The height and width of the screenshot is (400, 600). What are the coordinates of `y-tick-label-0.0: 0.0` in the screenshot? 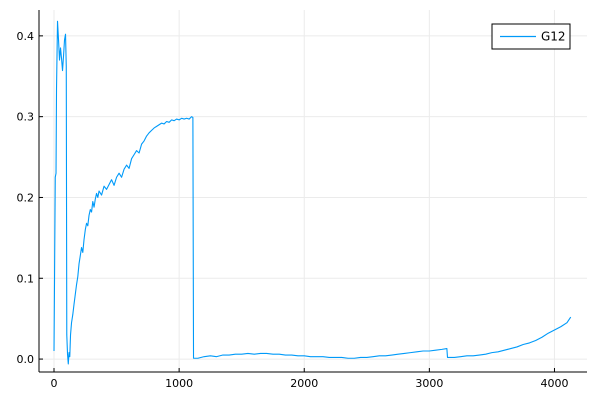 It's located at (26, 359).